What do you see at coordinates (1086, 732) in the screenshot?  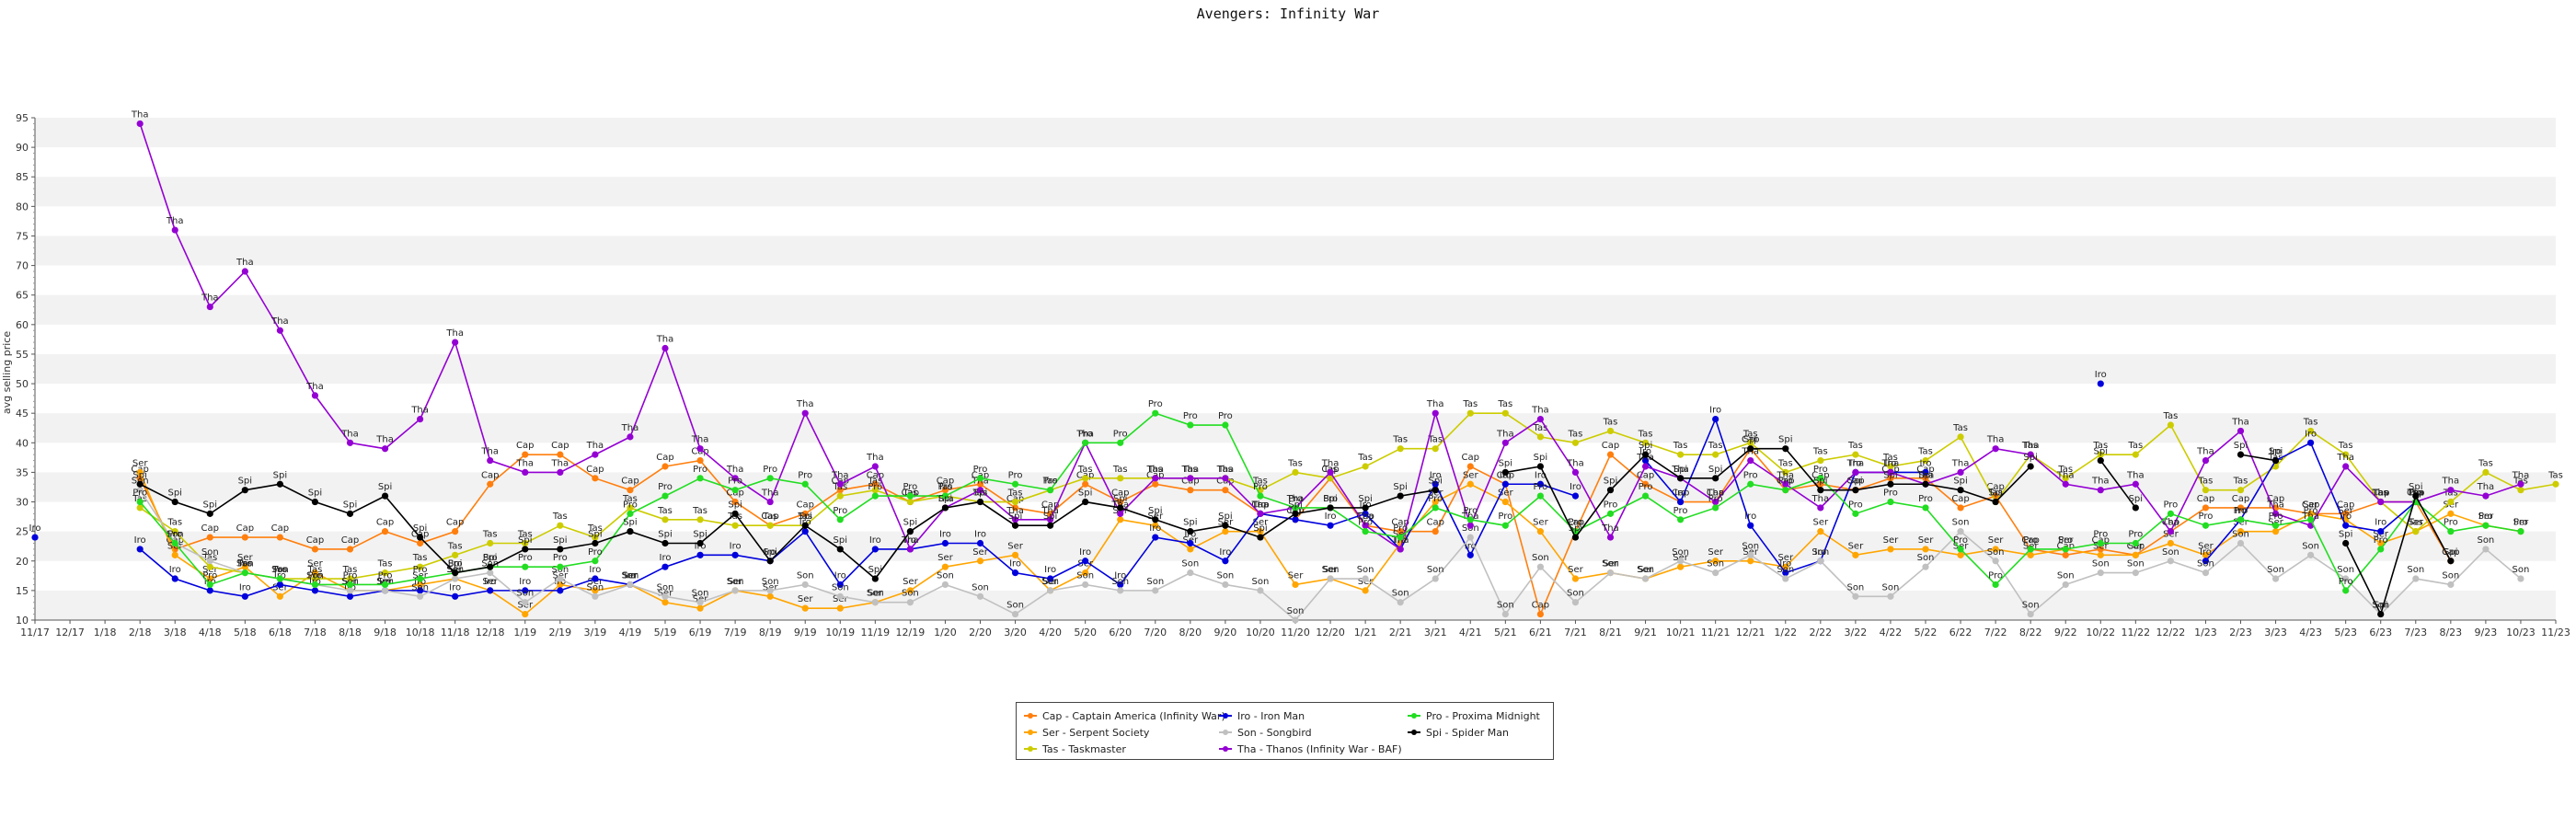 I see `legend-item: Ser - Serpent Society` at bounding box center [1086, 732].